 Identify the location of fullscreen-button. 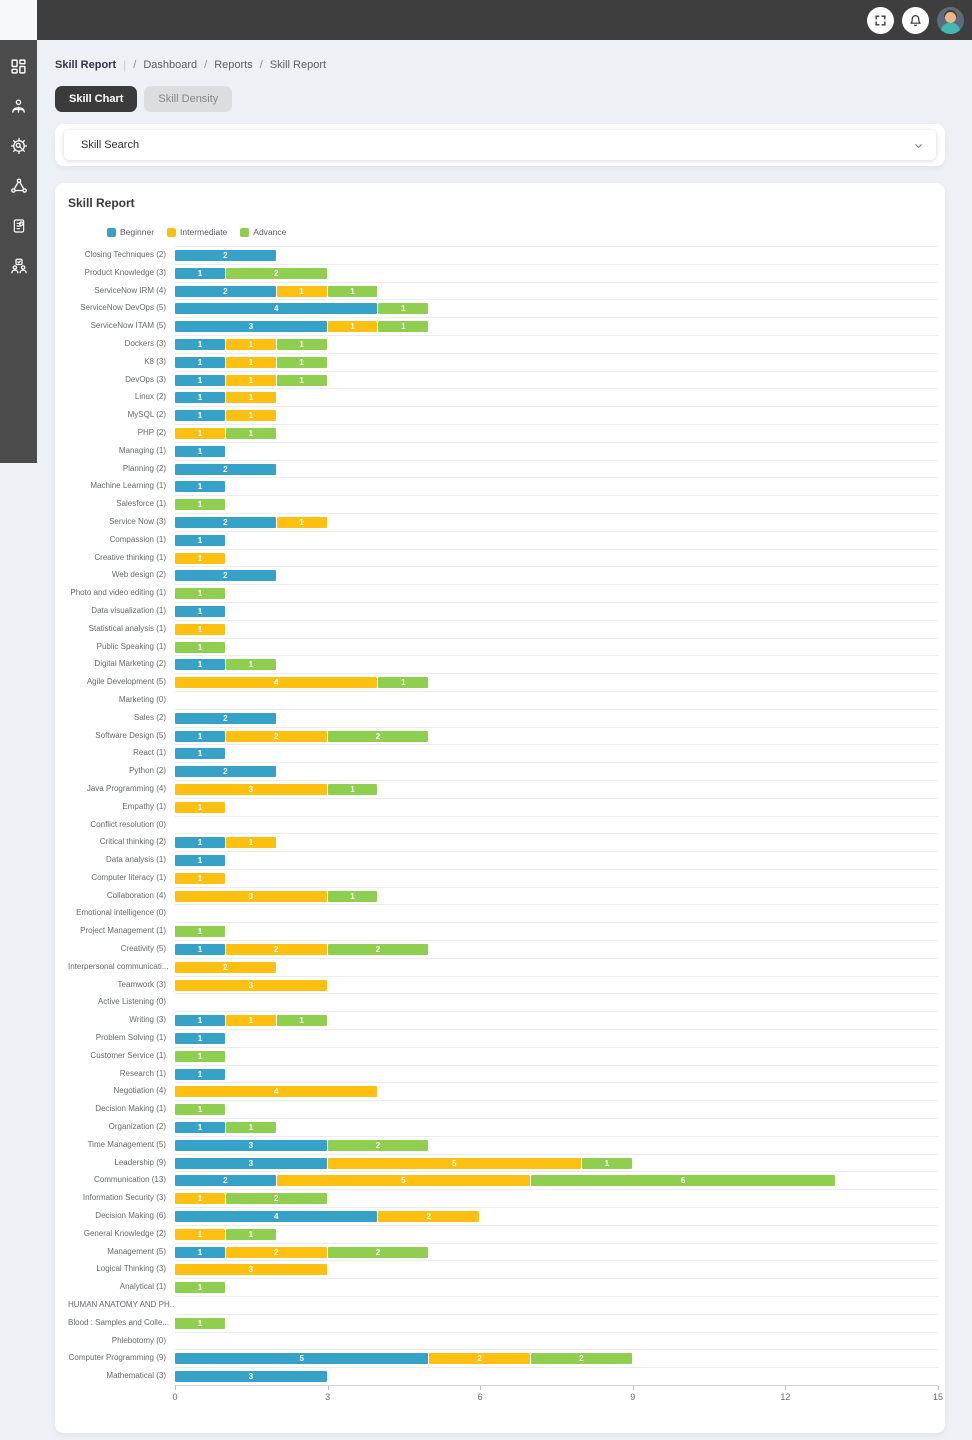
(880, 20).